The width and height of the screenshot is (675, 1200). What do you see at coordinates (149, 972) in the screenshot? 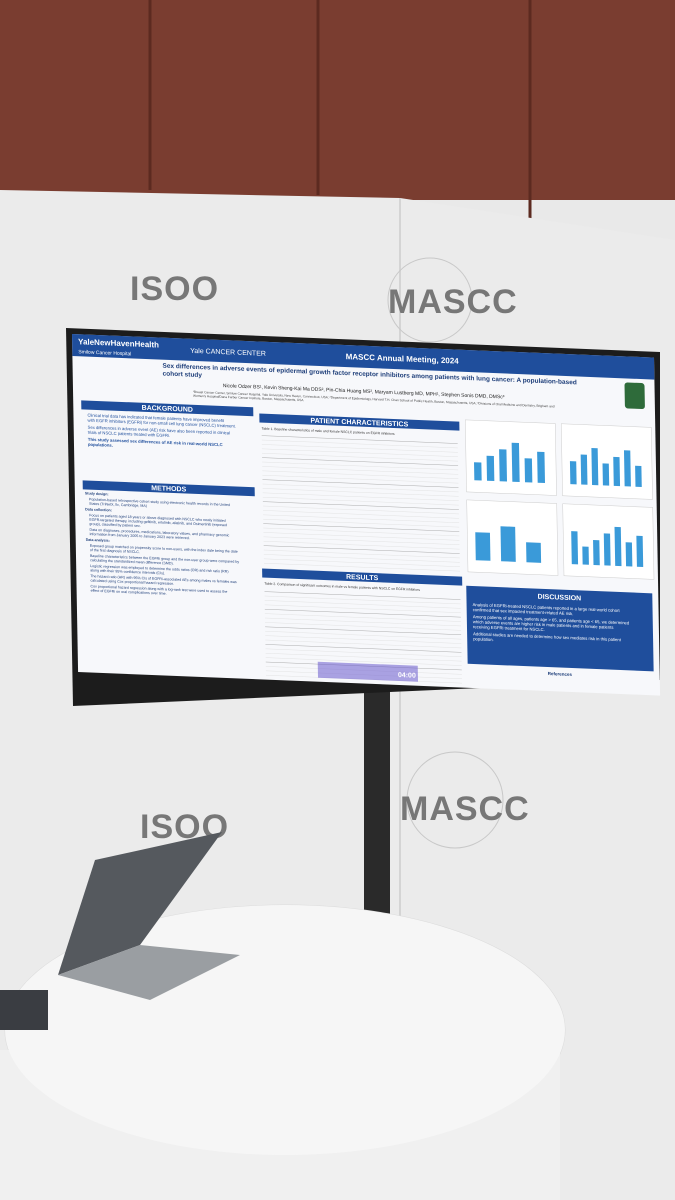
I see `tablet-stand` at bounding box center [149, 972].